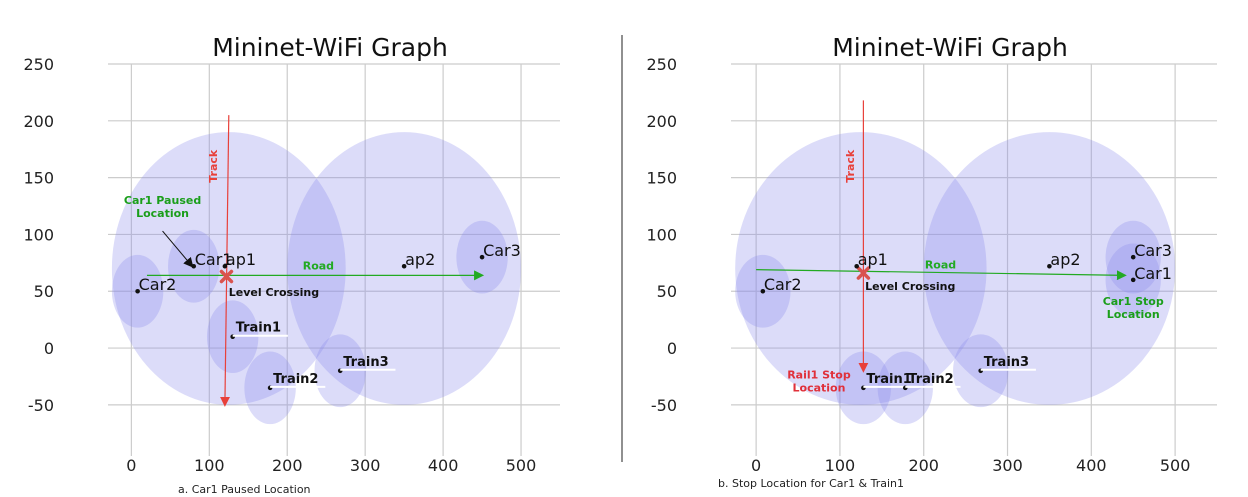 This screenshot has height=497, width=1248. Describe the element at coordinates (178, 249) in the screenshot. I see `annotation-arrow` at that location.